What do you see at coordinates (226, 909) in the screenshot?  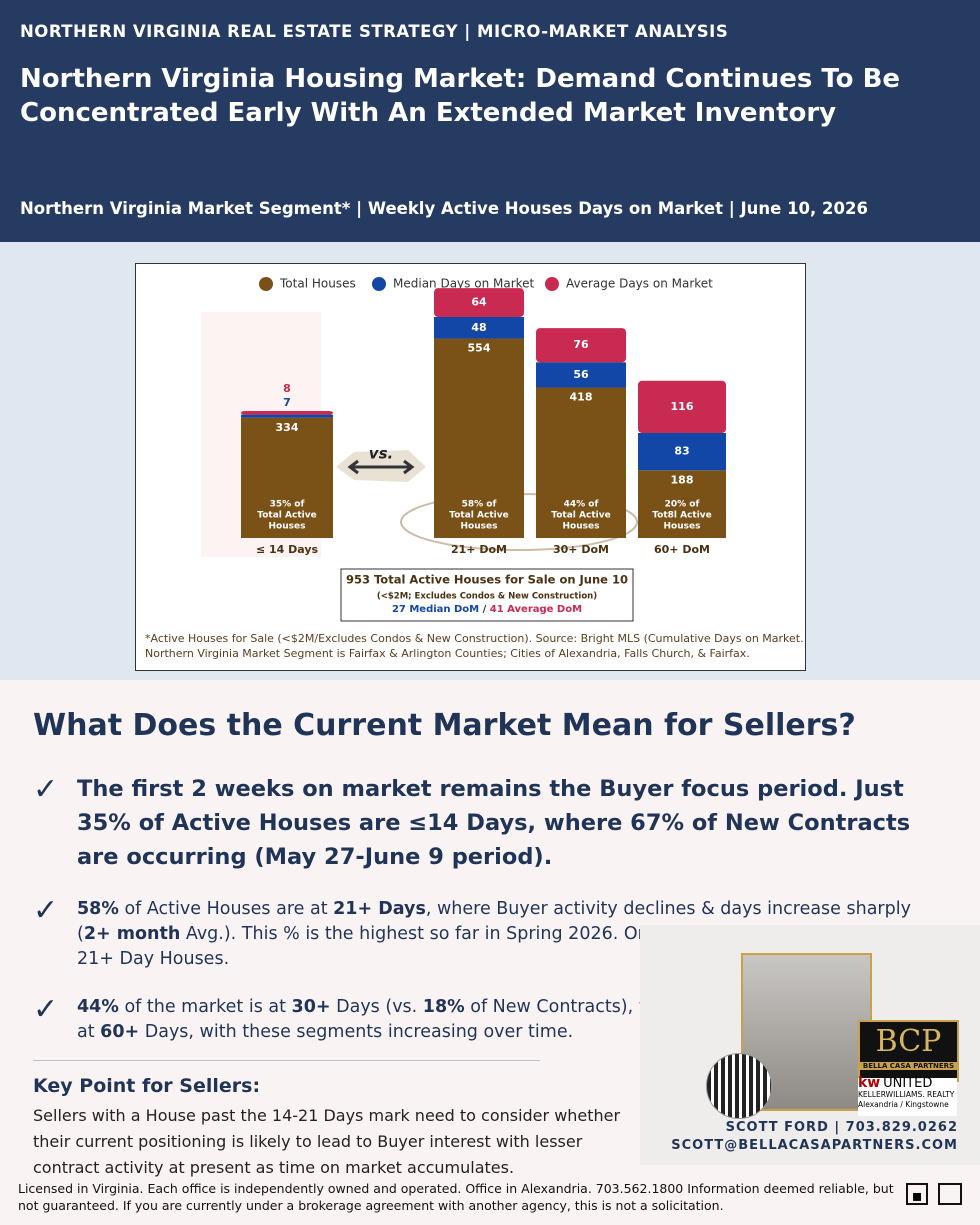 I see `bullet-text: of Active Houses are at` at bounding box center [226, 909].